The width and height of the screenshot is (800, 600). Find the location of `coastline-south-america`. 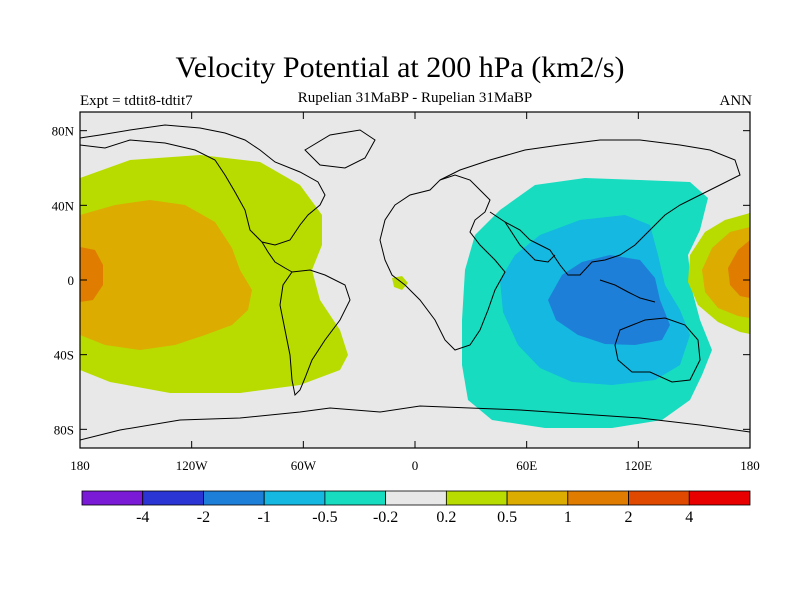

coastline-south-america is located at coordinates (315, 333).